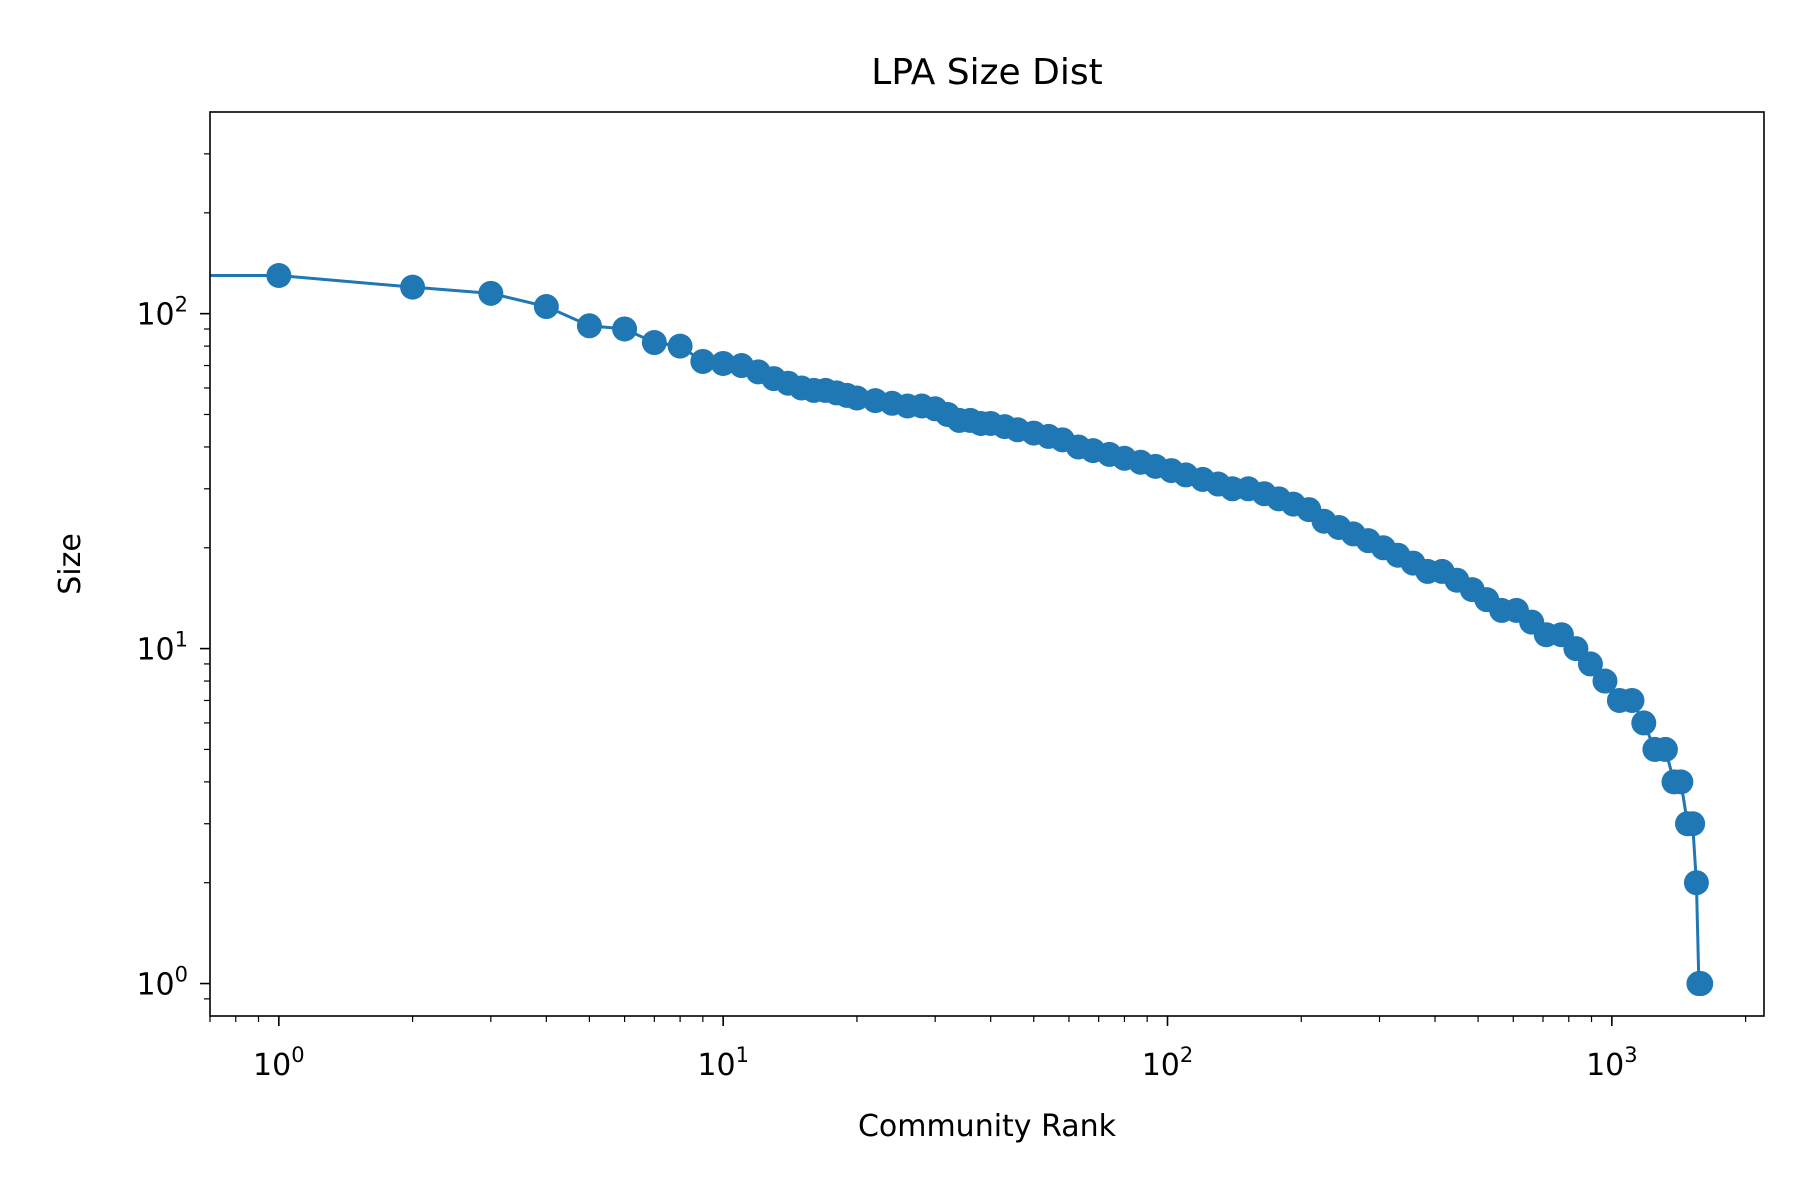 Image resolution: width=1800 pixels, height=1200 pixels. What do you see at coordinates (162, 313) in the screenshot?
I see `y-tick-label: 102` at bounding box center [162, 313].